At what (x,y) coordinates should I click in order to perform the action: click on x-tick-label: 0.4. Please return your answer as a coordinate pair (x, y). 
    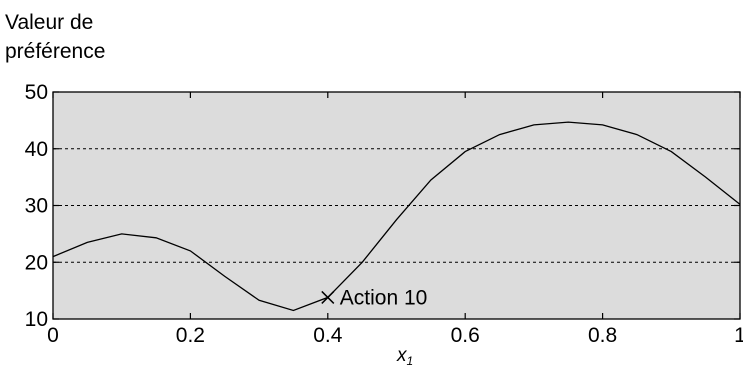
    Looking at the image, I should click on (328, 335).